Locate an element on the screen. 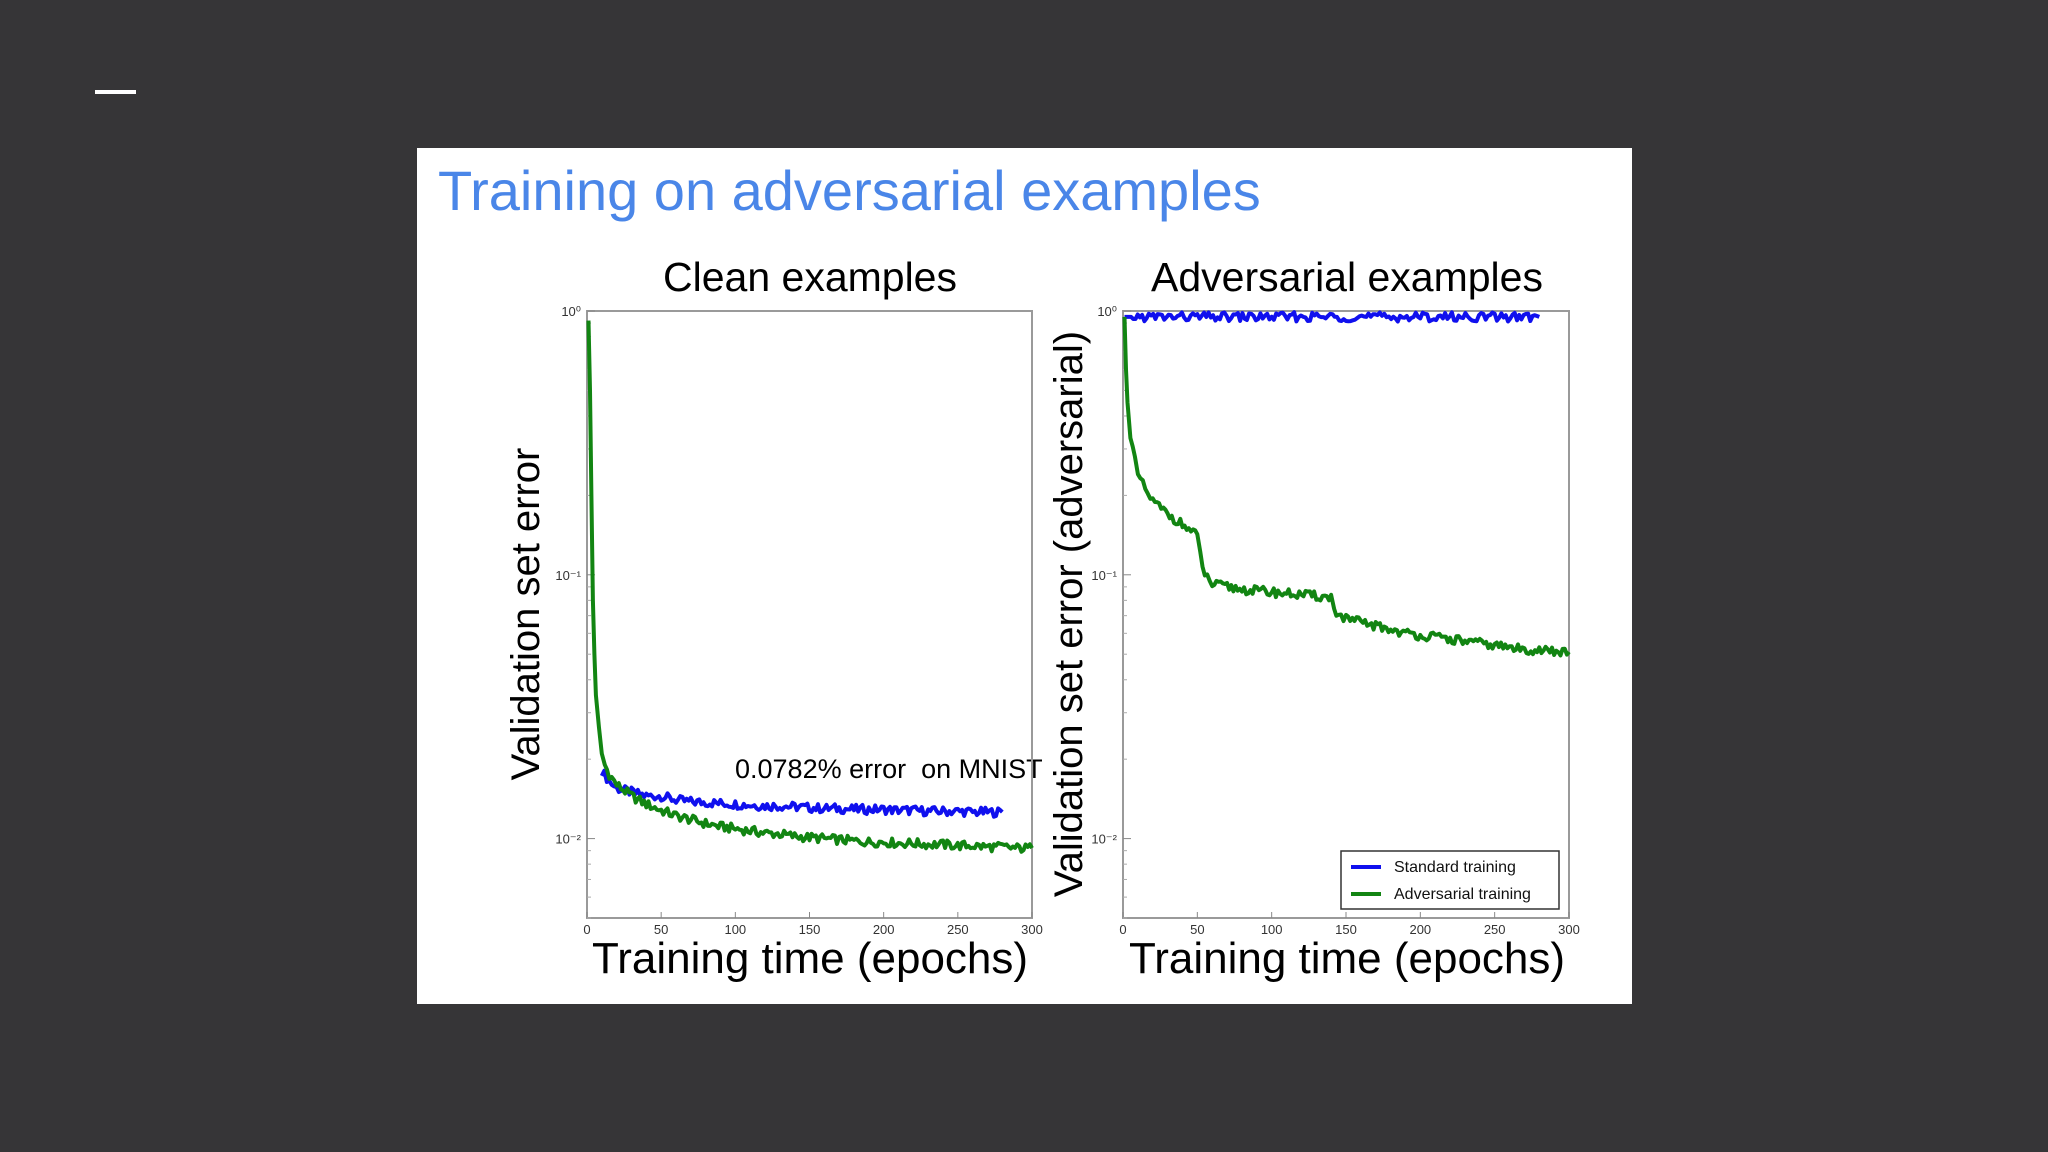  xlabel-adversarial: Training time (epochs) is located at coordinates (1347, 958).